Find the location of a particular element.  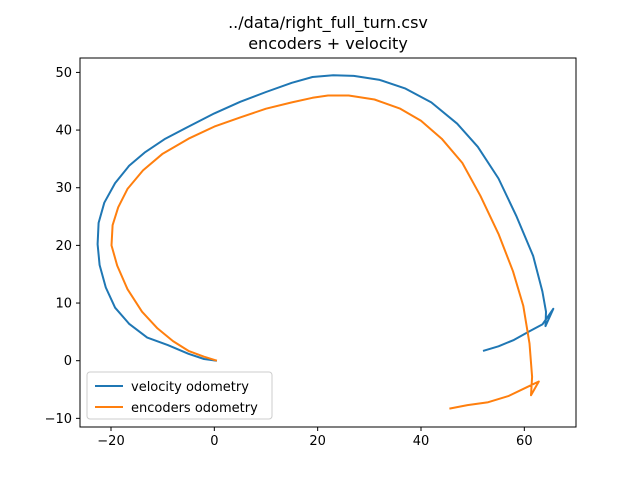

y-tick-label: 0 is located at coordinates (68, 361).